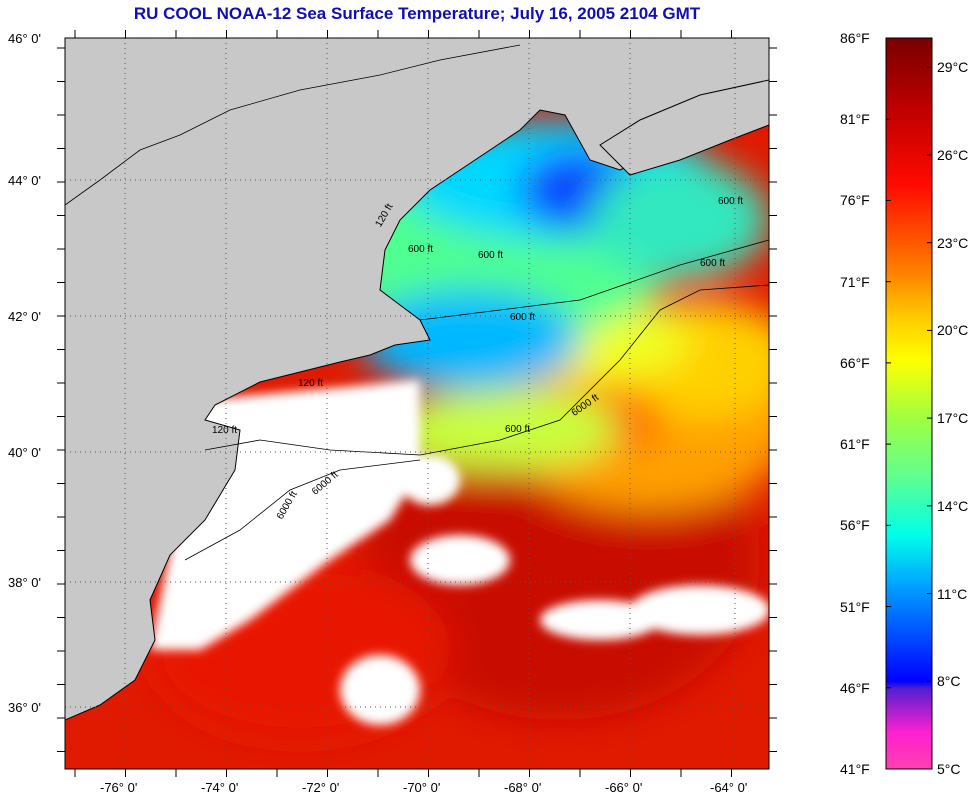 The height and width of the screenshot is (801, 976). Describe the element at coordinates (523, 787) in the screenshot. I see `lon-label: -68° 0'` at that location.